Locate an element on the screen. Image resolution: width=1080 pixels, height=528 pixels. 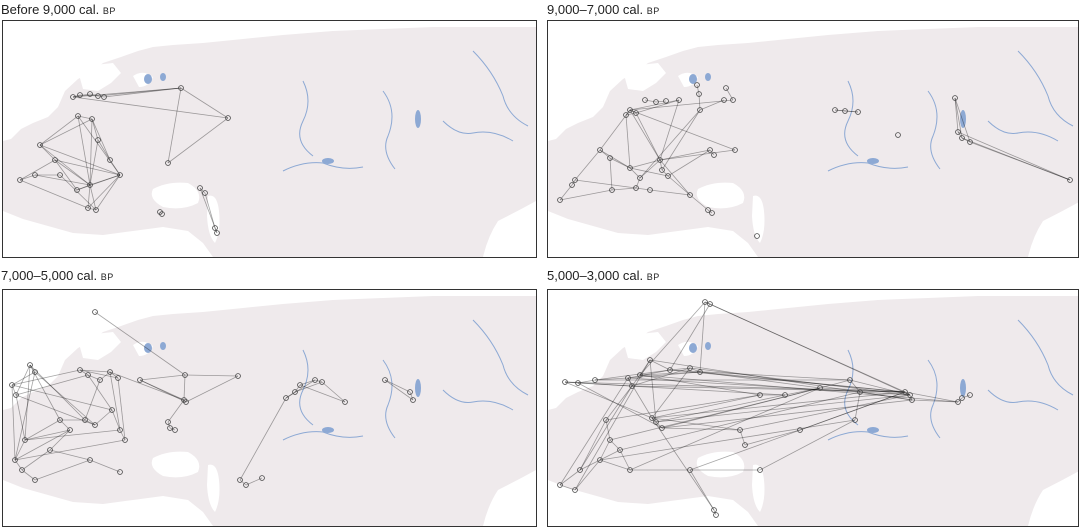
river-line is located at coordinates (1023, 400).